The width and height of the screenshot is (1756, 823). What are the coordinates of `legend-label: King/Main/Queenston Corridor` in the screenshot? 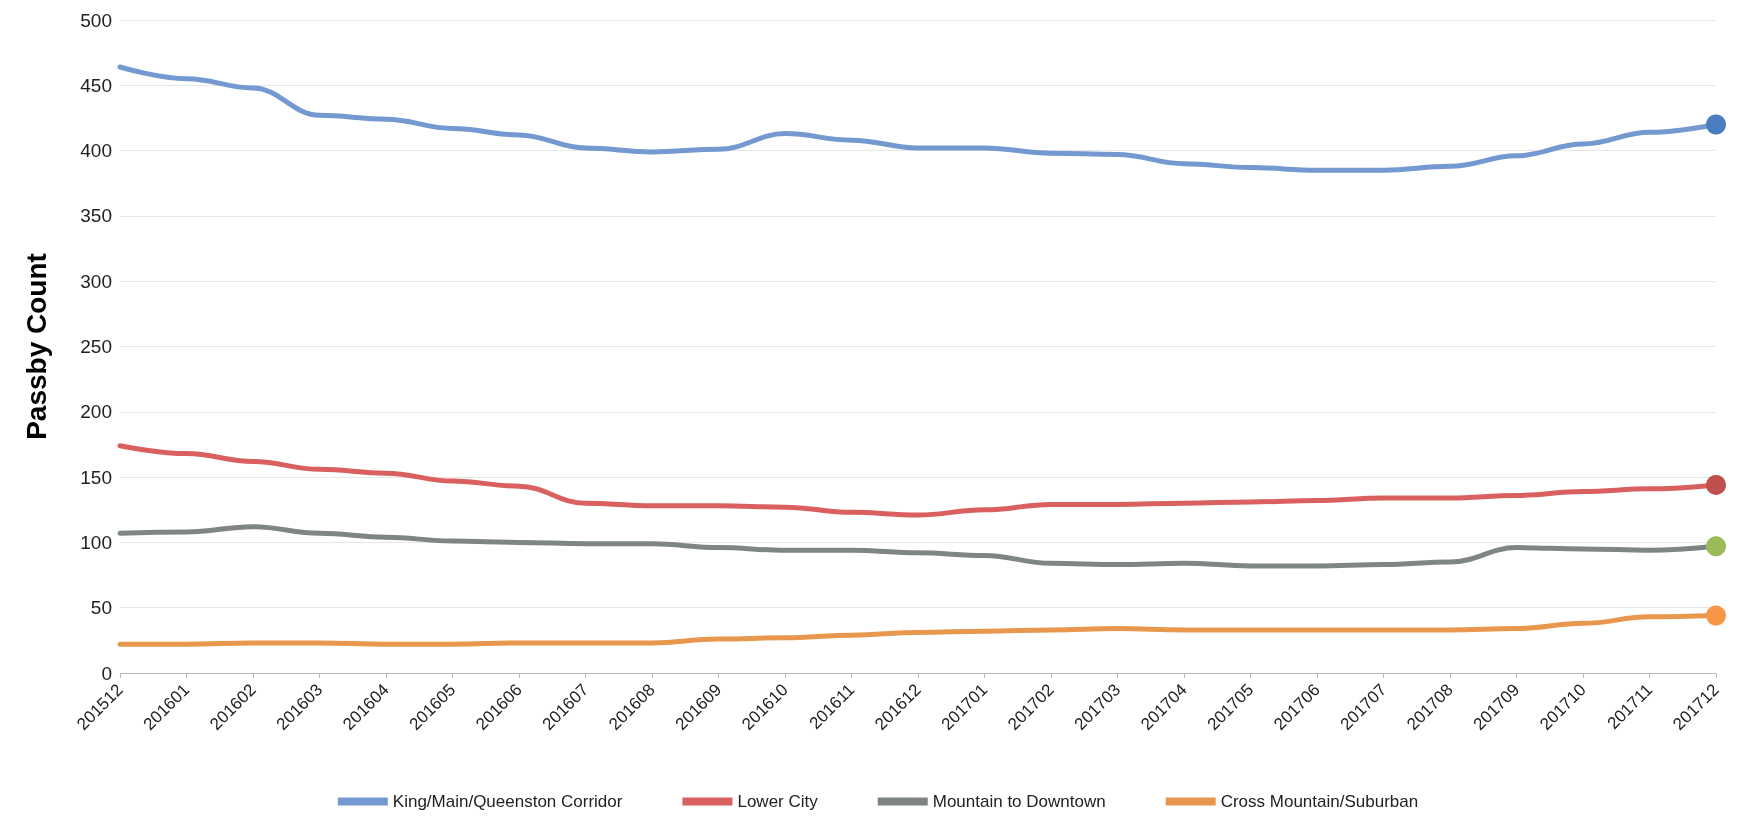 It's located at (507, 801).